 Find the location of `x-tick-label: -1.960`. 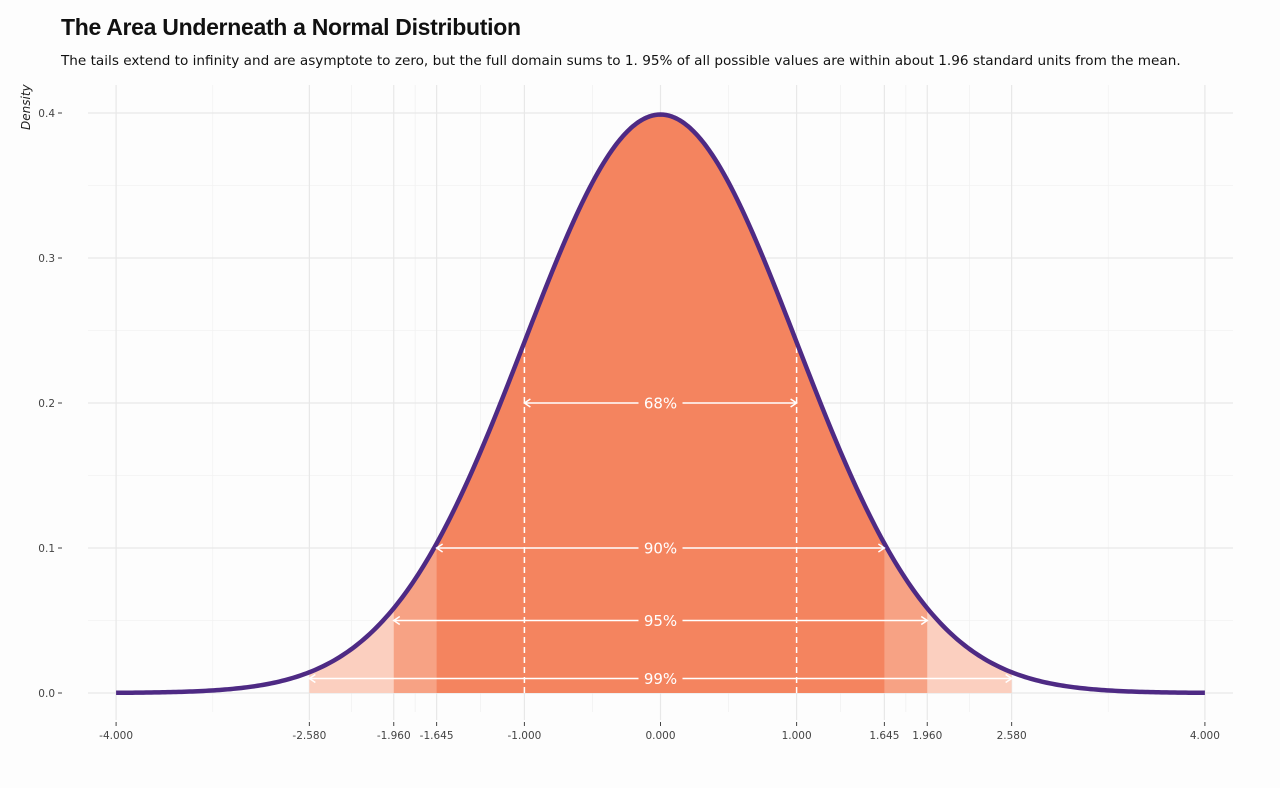

x-tick-label: -1.960 is located at coordinates (394, 736).